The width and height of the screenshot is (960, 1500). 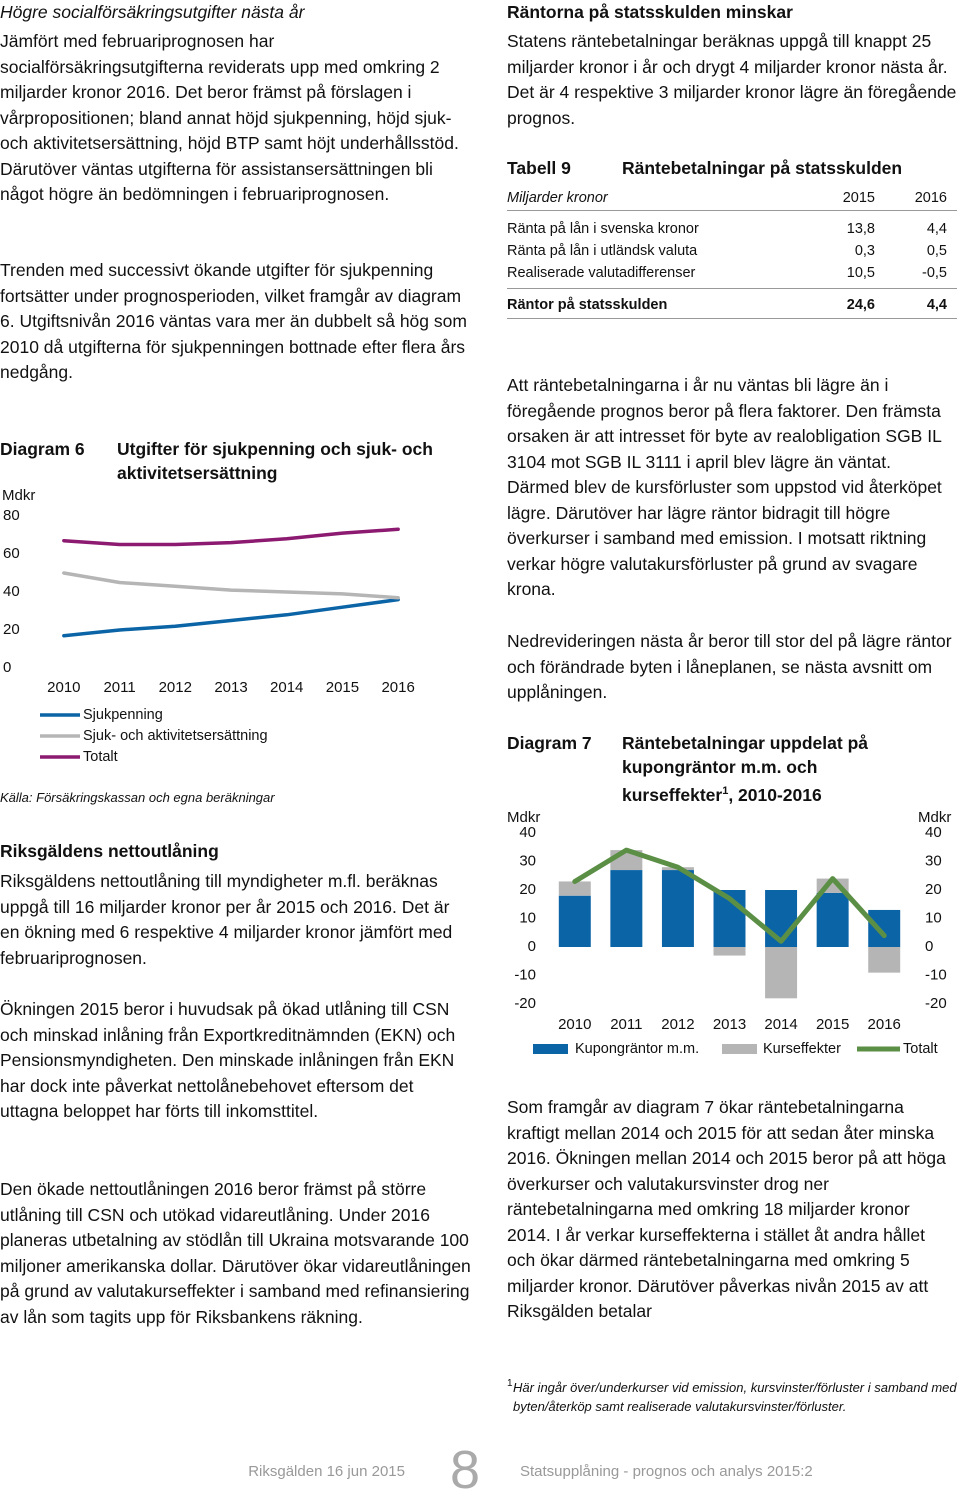 What do you see at coordinates (601, 273) in the screenshot?
I see `table-cell: Realiserade valutadifferenser` at bounding box center [601, 273].